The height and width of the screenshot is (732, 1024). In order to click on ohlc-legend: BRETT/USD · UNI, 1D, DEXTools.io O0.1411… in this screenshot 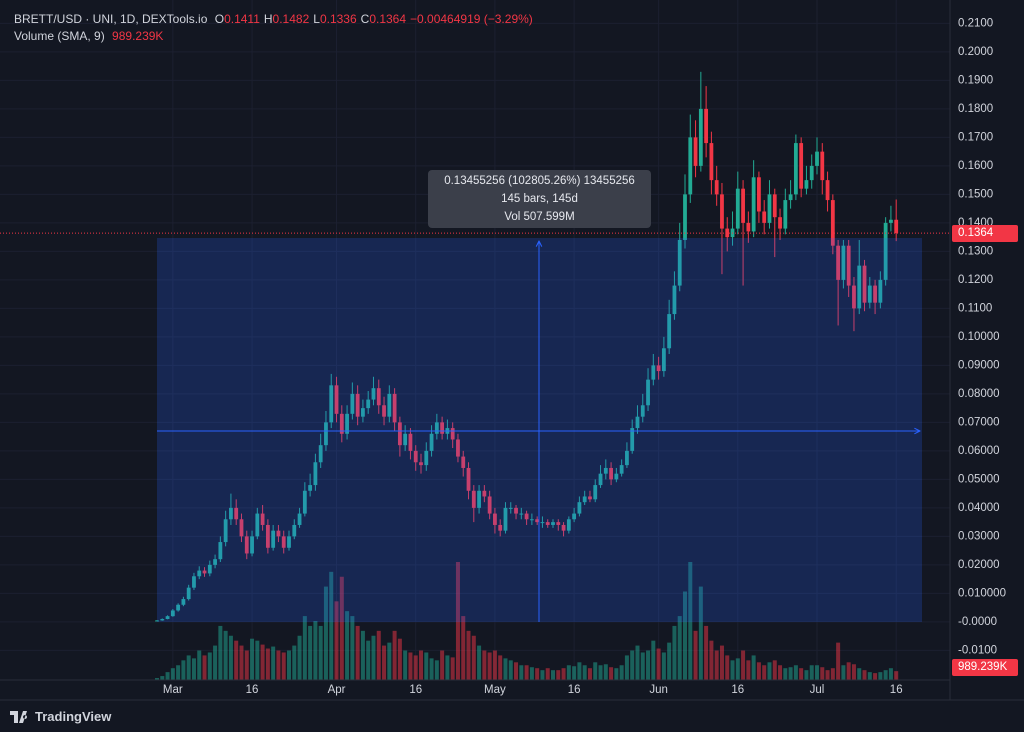, I will do `click(275, 19)`.